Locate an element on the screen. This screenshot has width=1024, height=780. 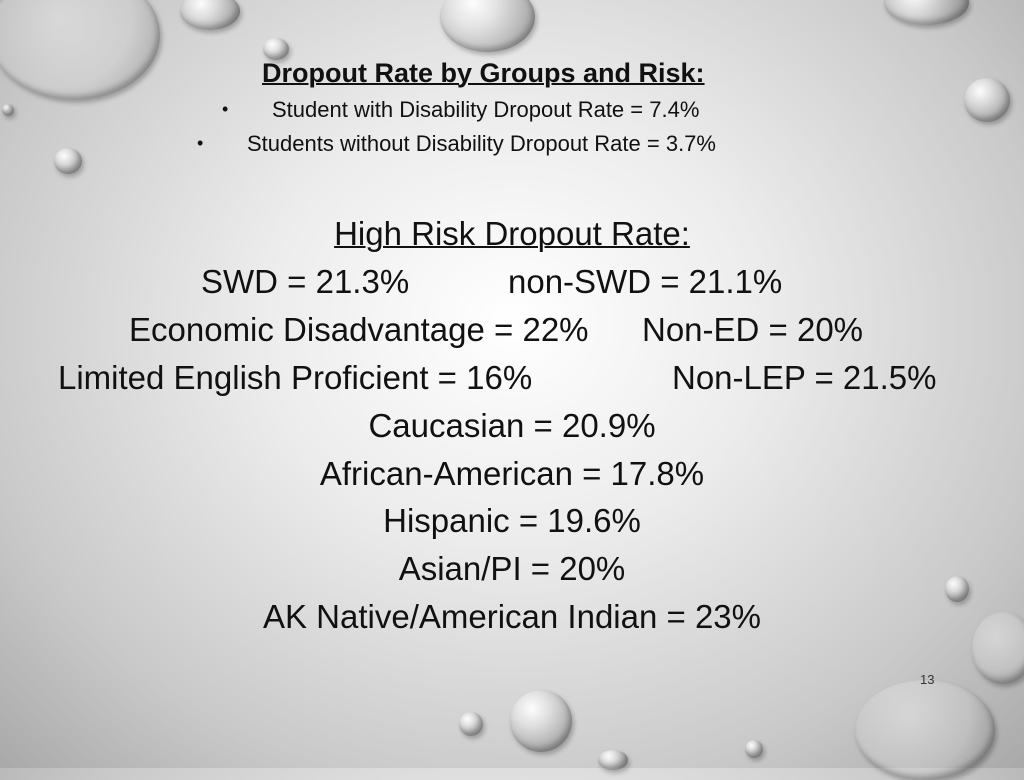
pair-left-lep: Limited English Proficient = 16% is located at coordinates (295, 377).